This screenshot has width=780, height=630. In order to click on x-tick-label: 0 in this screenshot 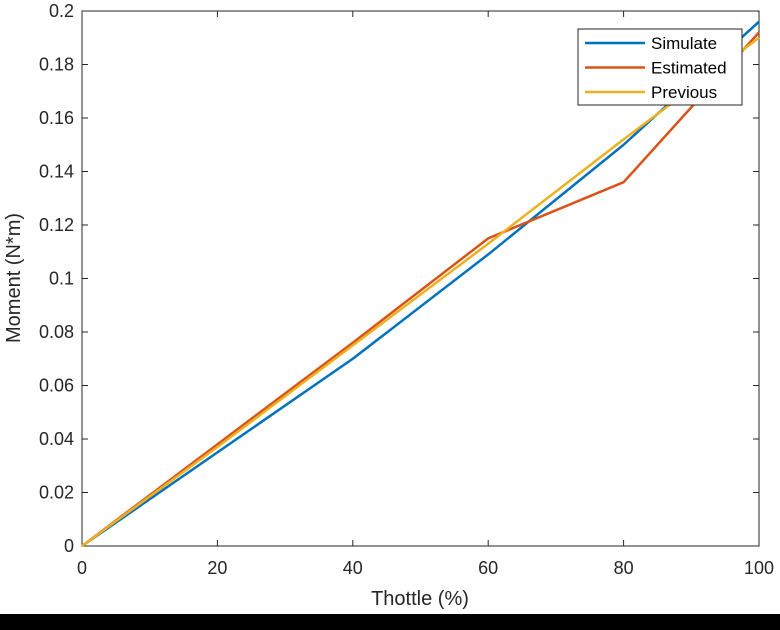, I will do `click(82, 568)`.